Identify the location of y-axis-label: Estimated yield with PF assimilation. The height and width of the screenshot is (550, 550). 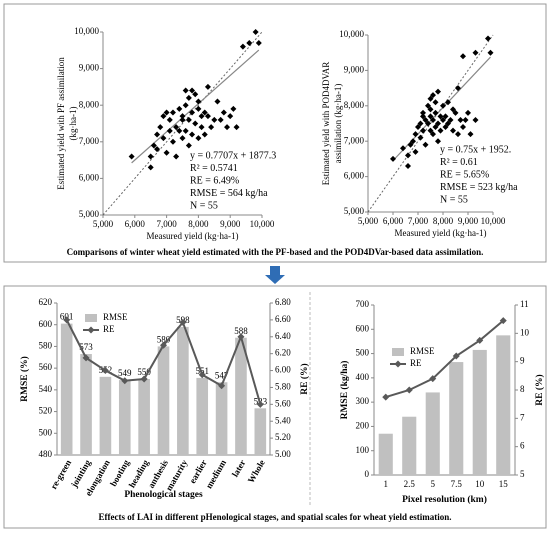
(61, 123).